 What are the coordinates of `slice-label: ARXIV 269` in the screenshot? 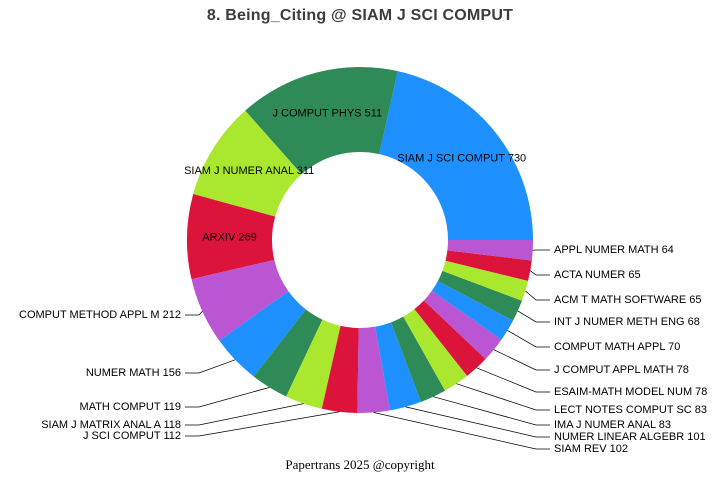 It's located at (229, 237).